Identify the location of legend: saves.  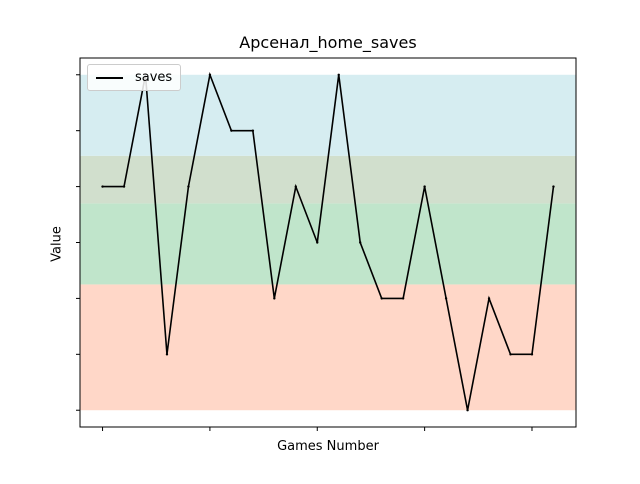
(134, 77).